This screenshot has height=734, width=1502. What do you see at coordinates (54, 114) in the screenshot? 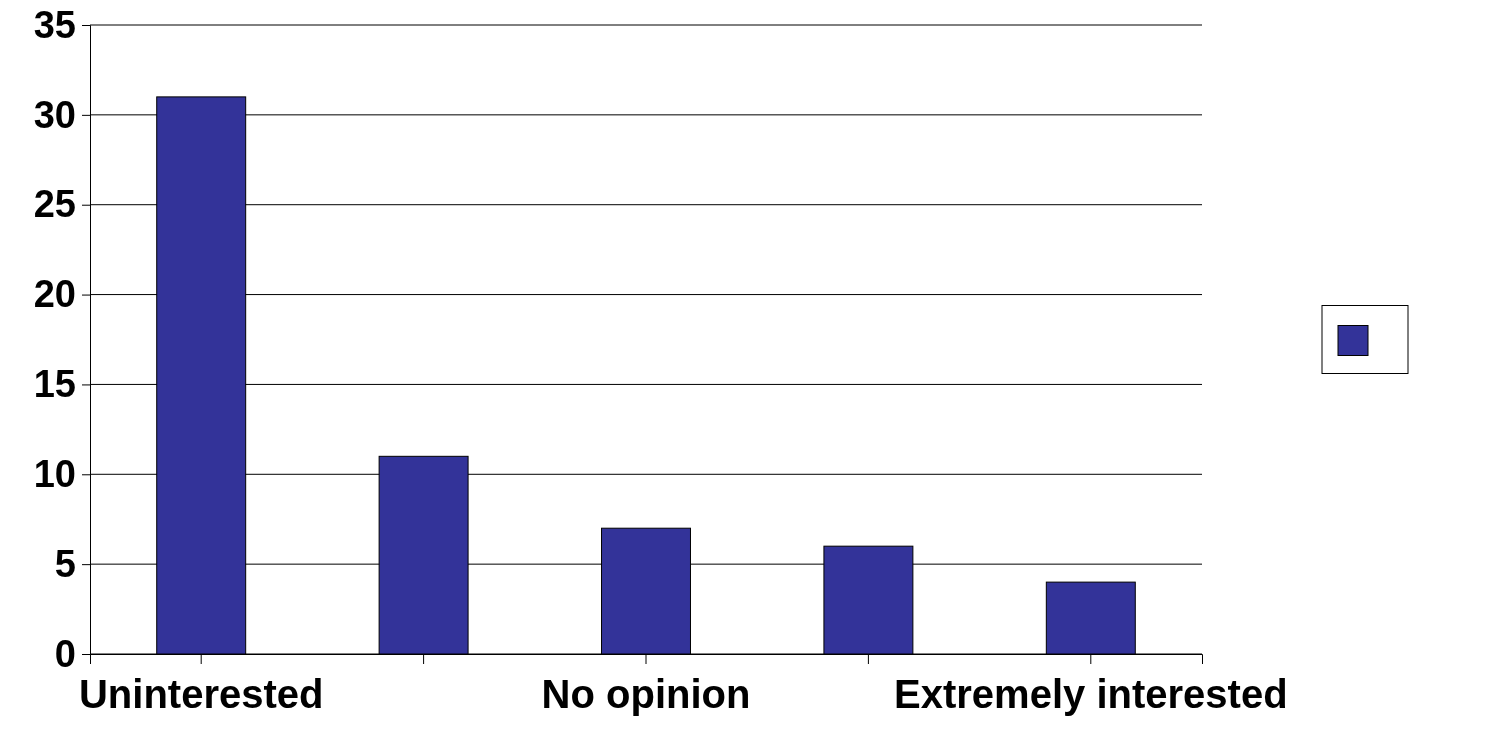
I see `y-tick-label: 30` at bounding box center [54, 114].